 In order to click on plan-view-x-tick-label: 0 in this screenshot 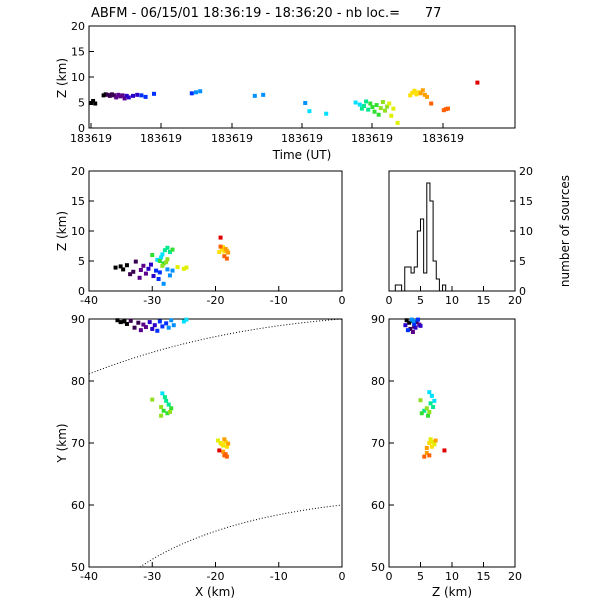, I will do `click(342, 576)`.